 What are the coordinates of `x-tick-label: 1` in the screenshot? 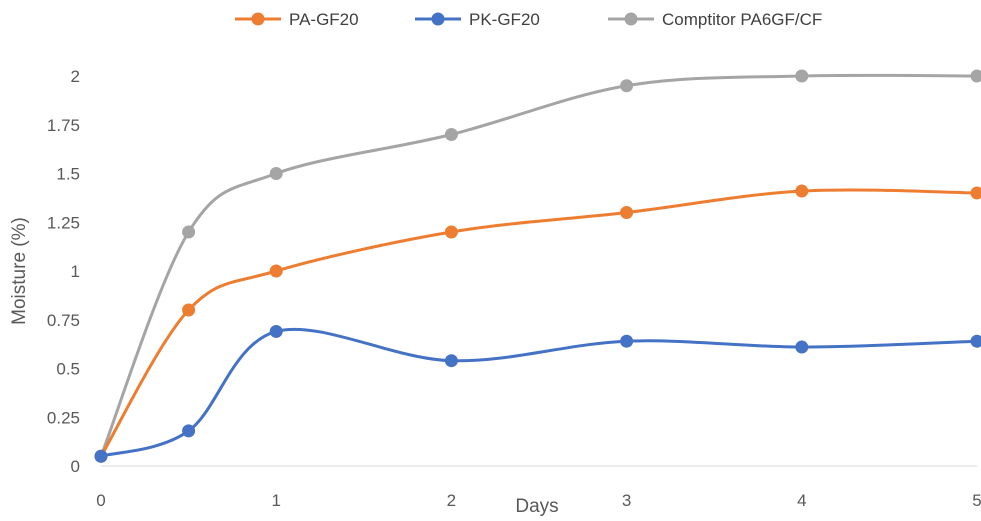 It's located at (275, 500).